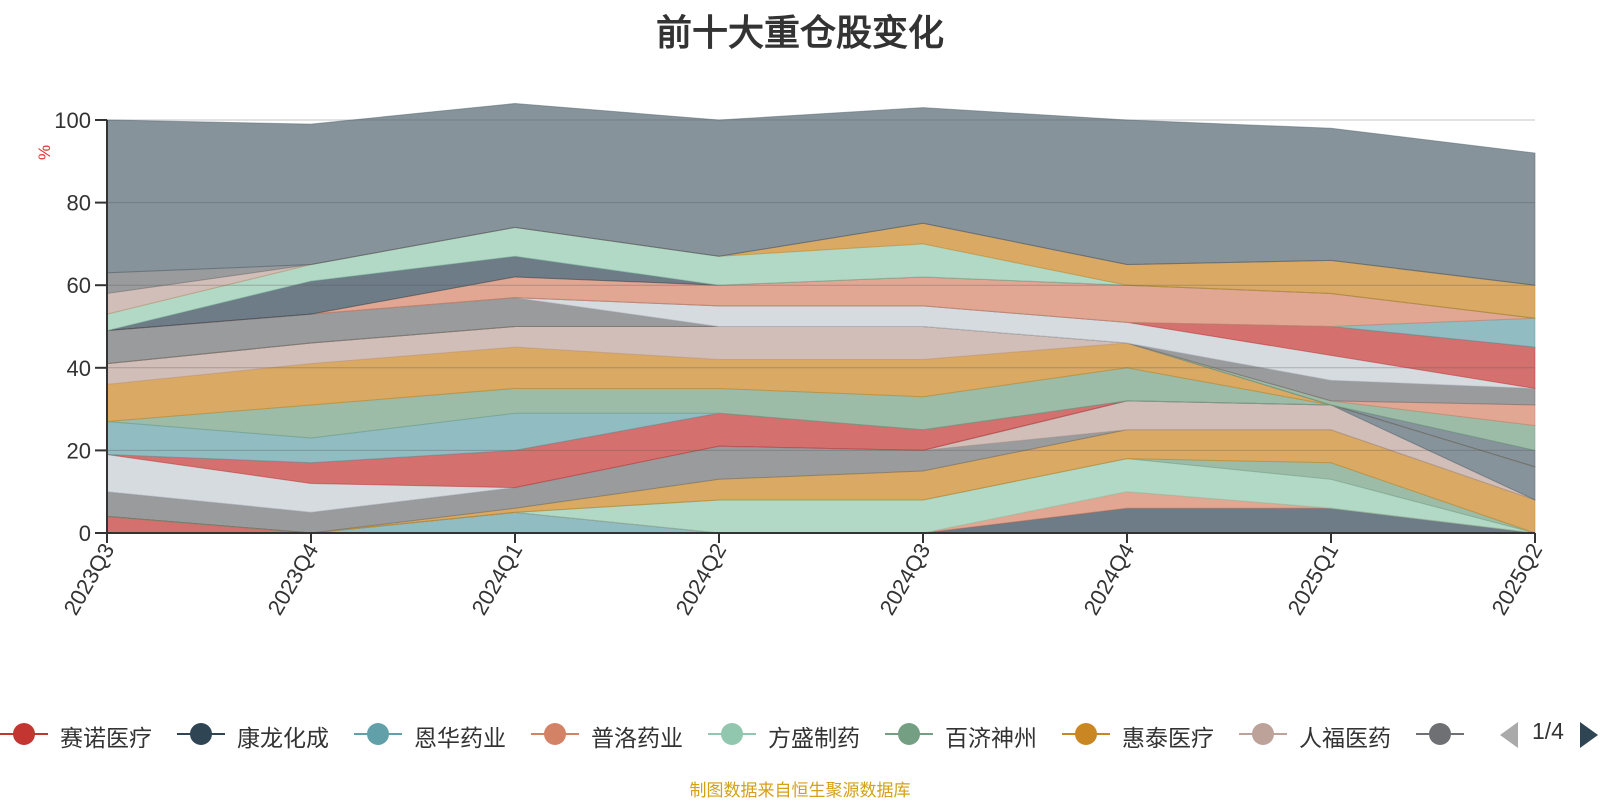  Describe the element at coordinates (85, 533) in the screenshot. I see `y-tick-label: 0` at that location.